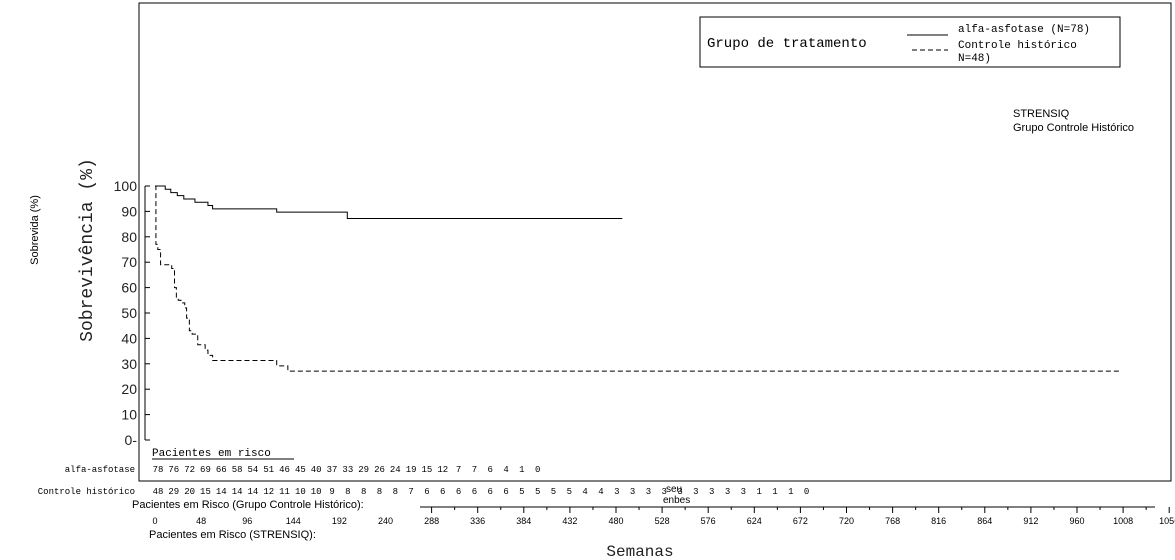 This screenshot has width=1175, height=560. Describe the element at coordinates (347, 470) in the screenshot. I see `risk-value-alfa: 33` at that location.